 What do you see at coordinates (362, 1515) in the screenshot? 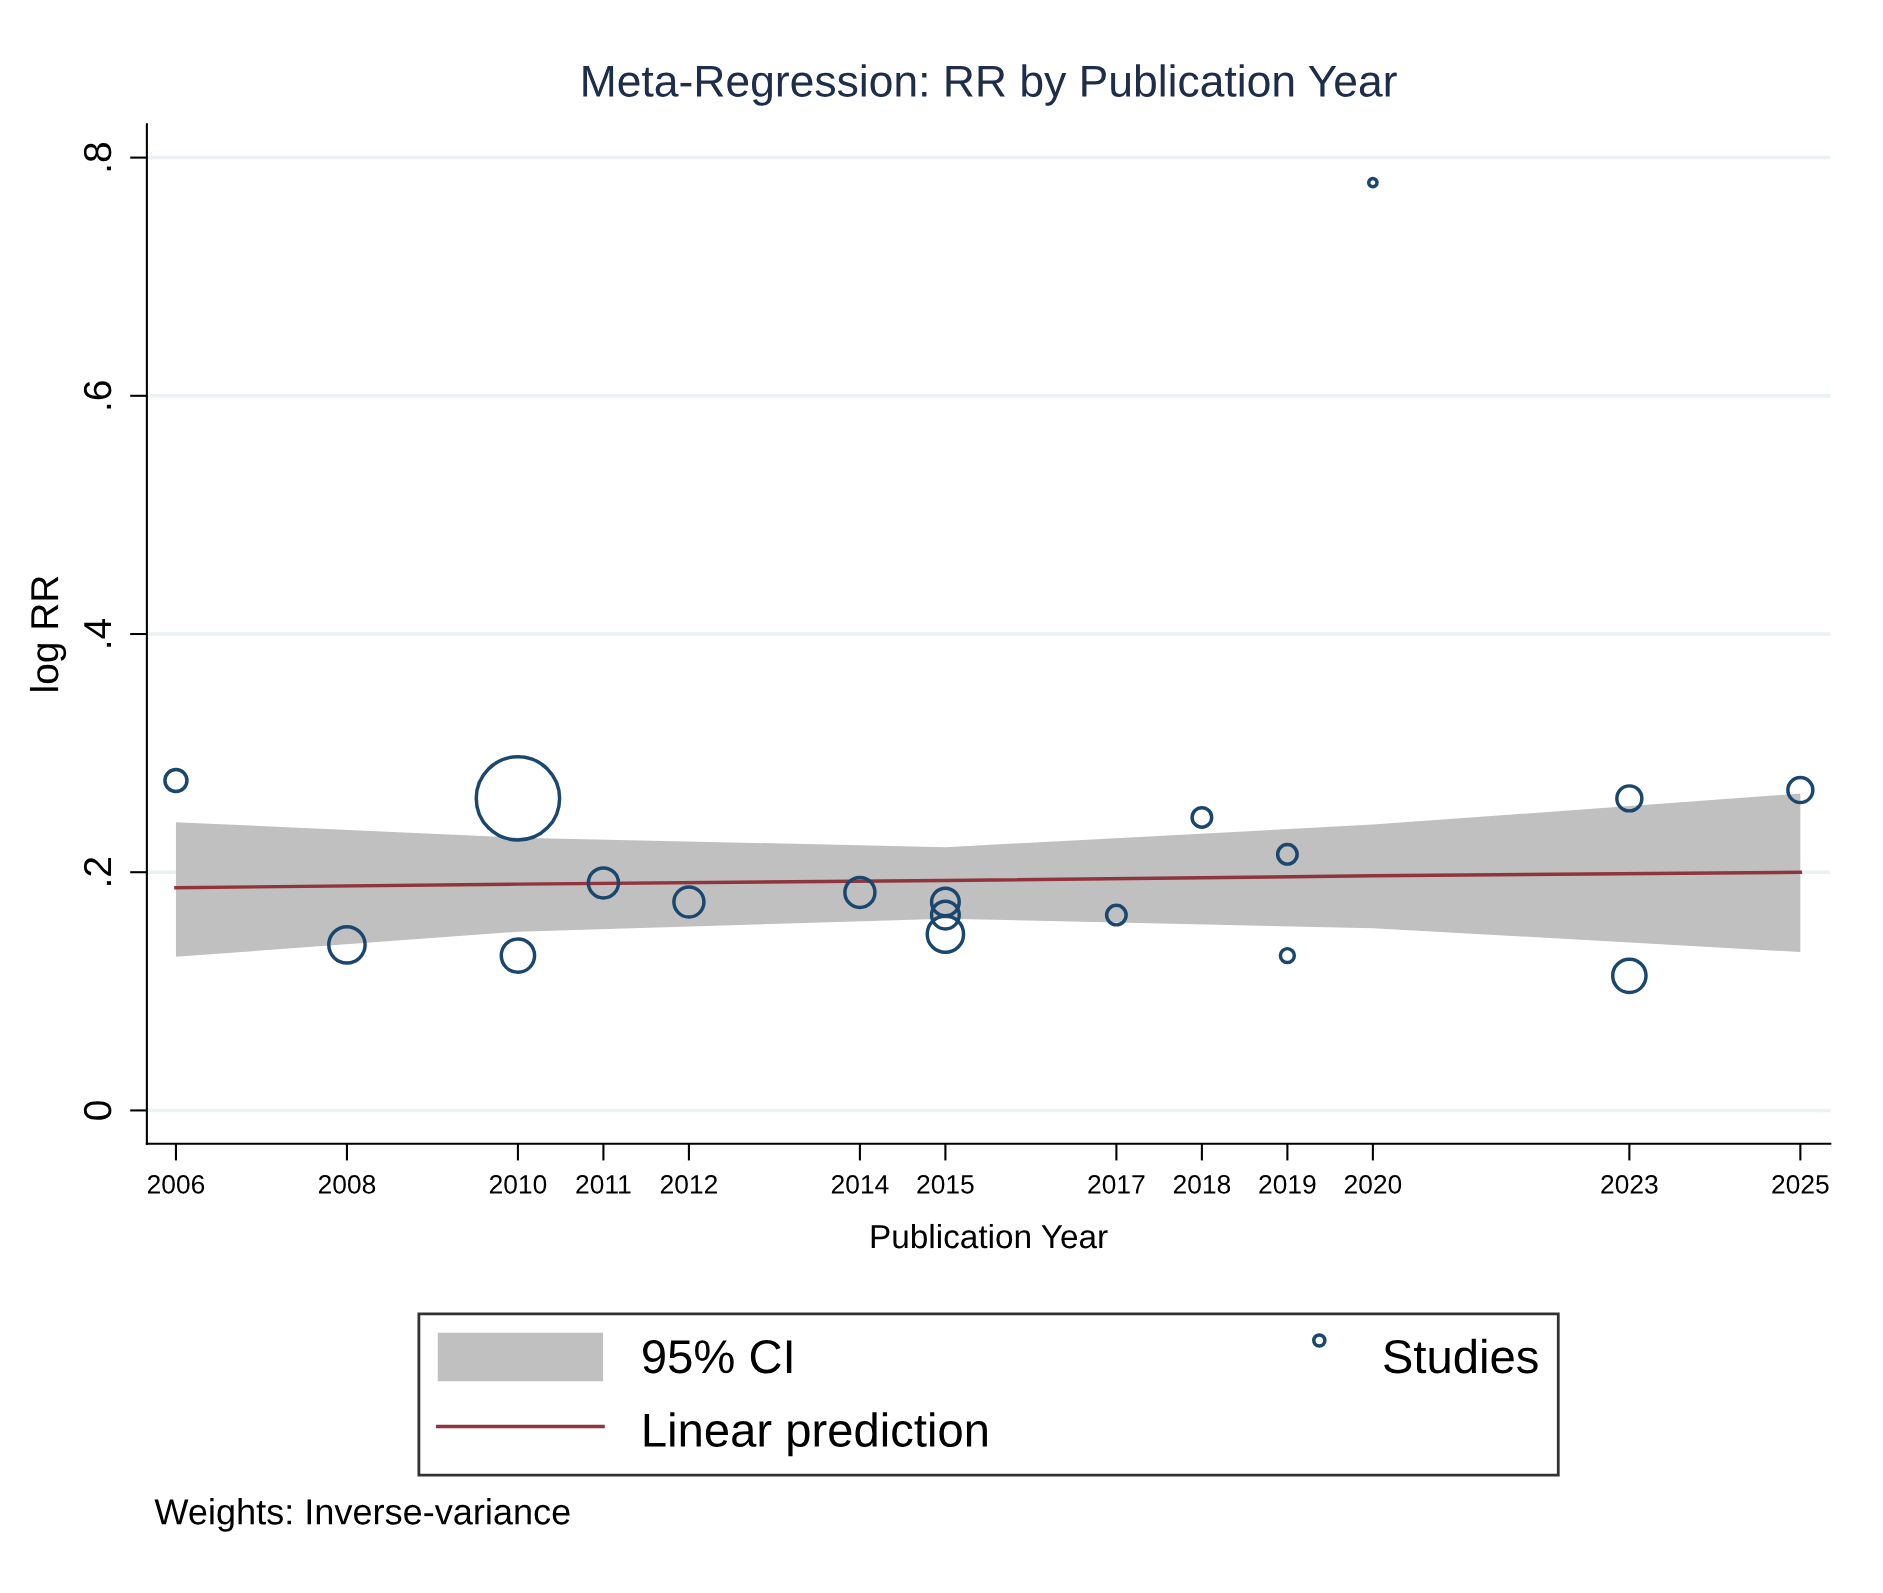
I see `text: Weights: Inverse-variance` at bounding box center [362, 1515].